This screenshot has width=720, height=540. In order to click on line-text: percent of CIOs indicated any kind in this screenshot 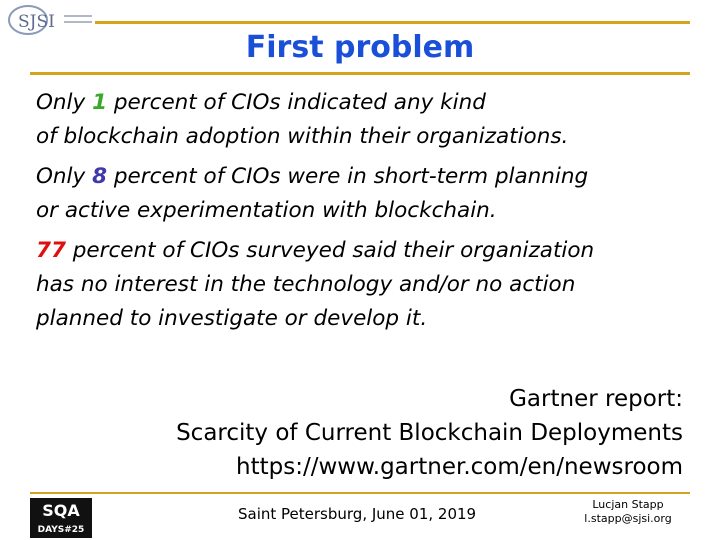, I will do `click(299, 102)`.